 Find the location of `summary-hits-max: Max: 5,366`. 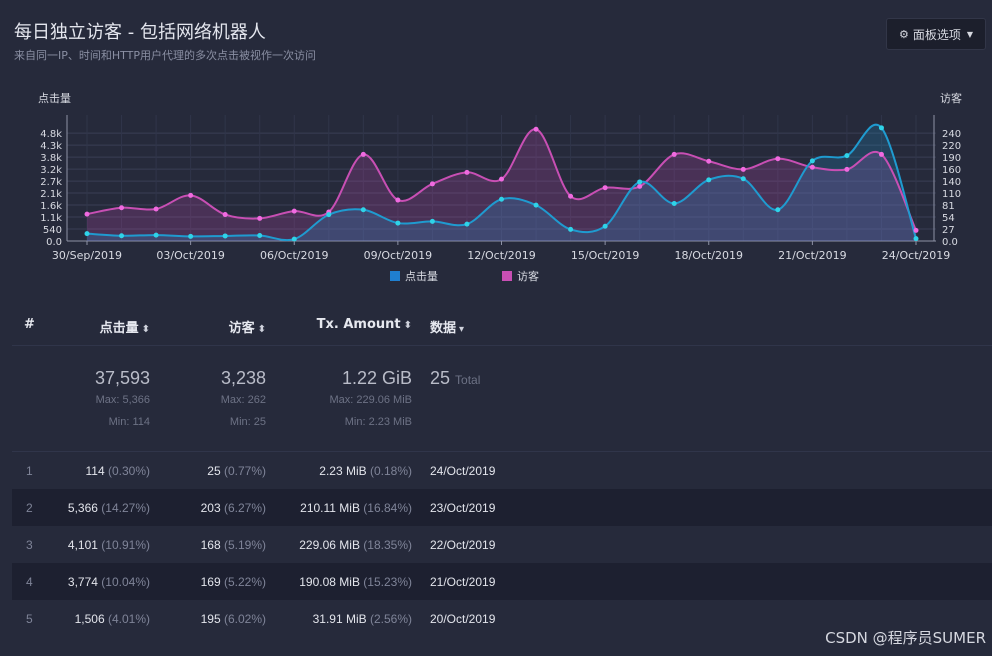

summary-hits-max: Max: 5,366 is located at coordinates (122, 400).